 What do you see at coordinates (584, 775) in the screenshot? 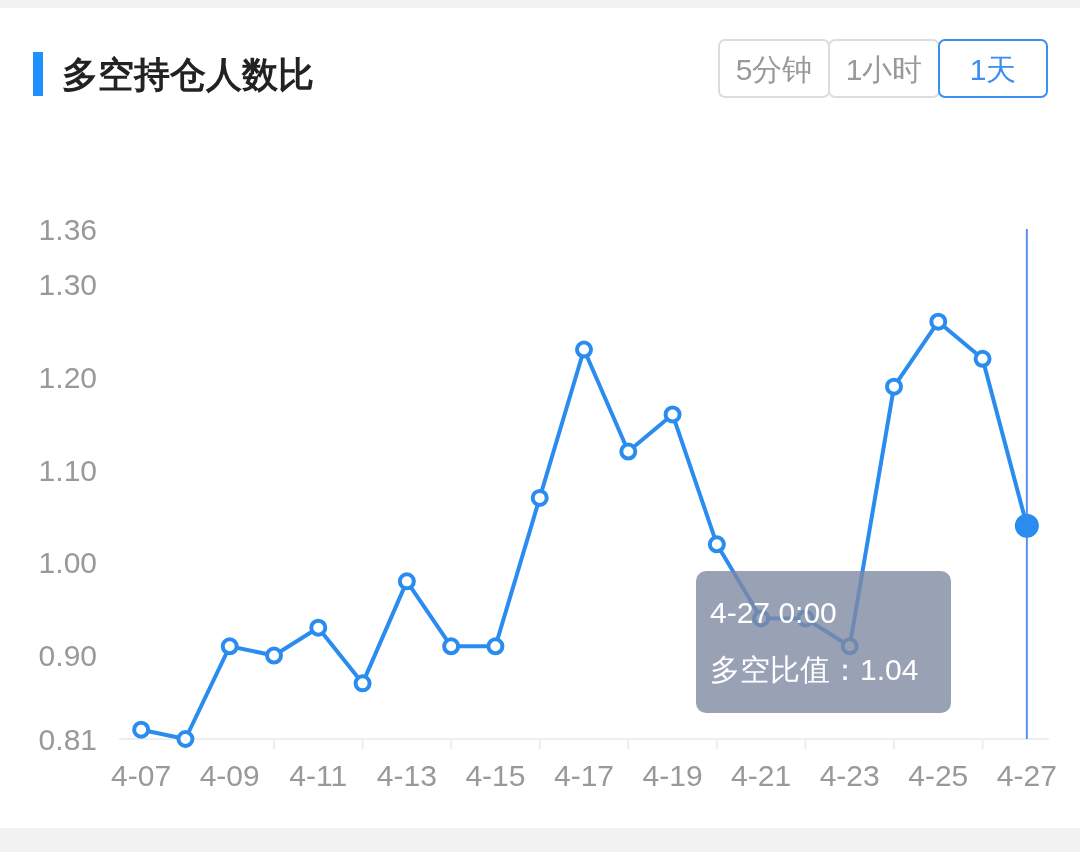
I see `x-tick-label: 4-17` at bounding box center [584, 775].